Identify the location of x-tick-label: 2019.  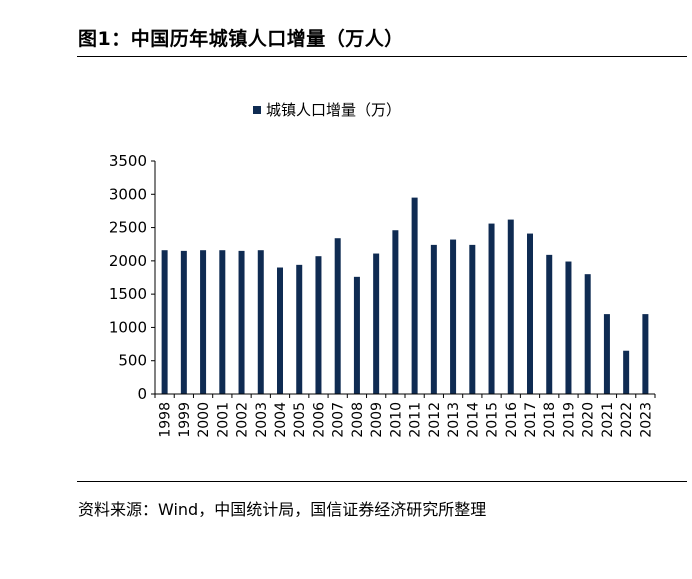
(569, 420).